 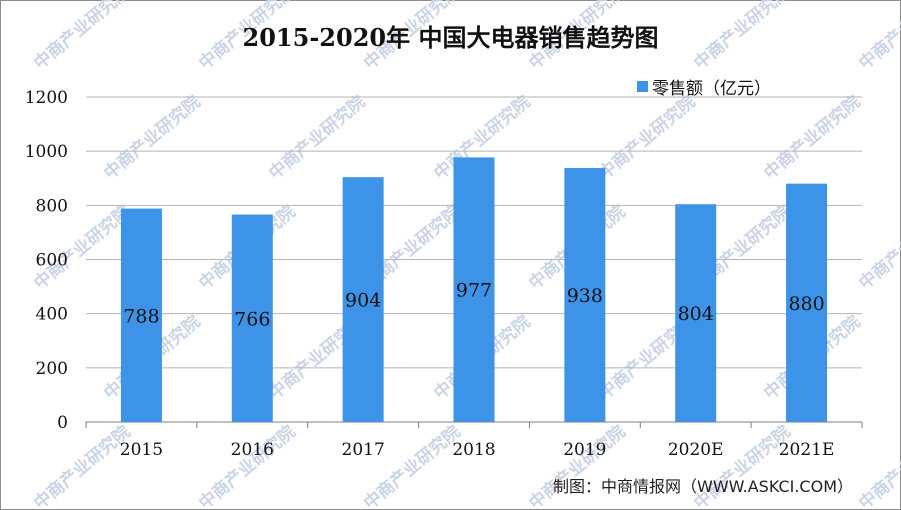 I want to click on y-tick-label: 0, so click(x=62, y=423).